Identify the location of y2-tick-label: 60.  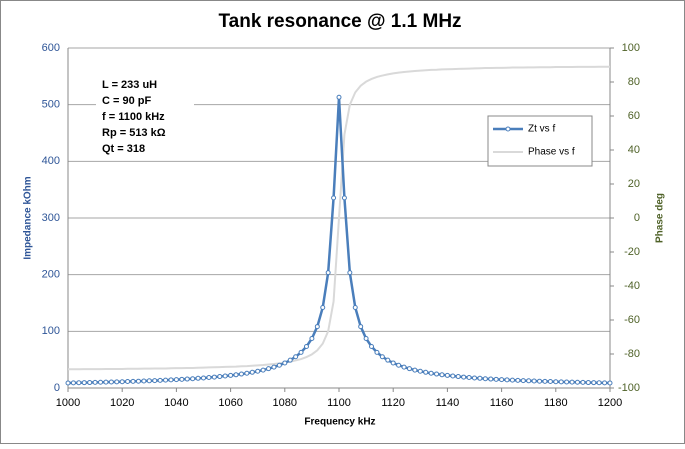
(634, 116).